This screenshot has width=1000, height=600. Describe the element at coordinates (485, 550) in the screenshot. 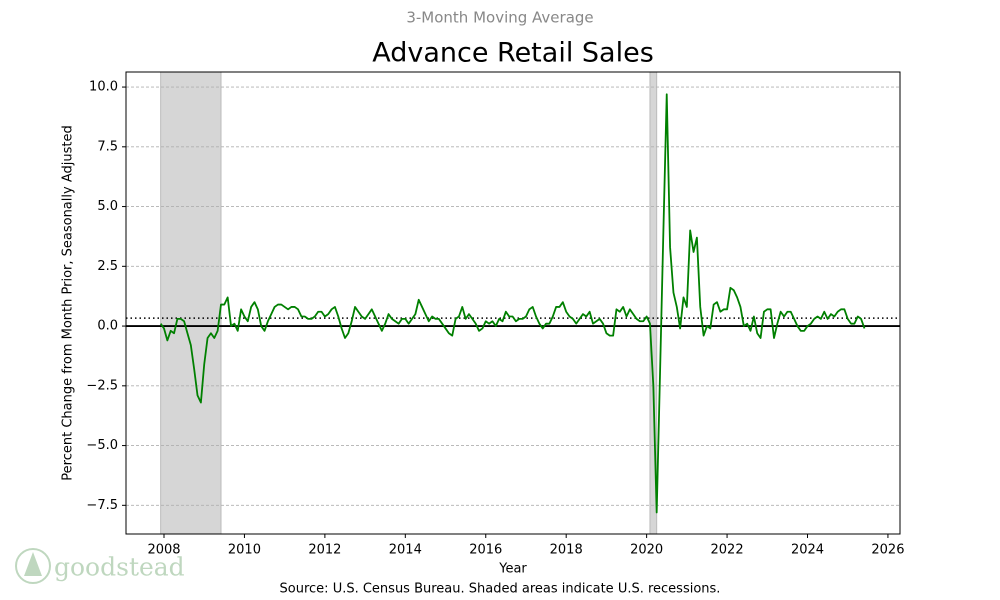

I see `x-tick-label: 2016` at that location.